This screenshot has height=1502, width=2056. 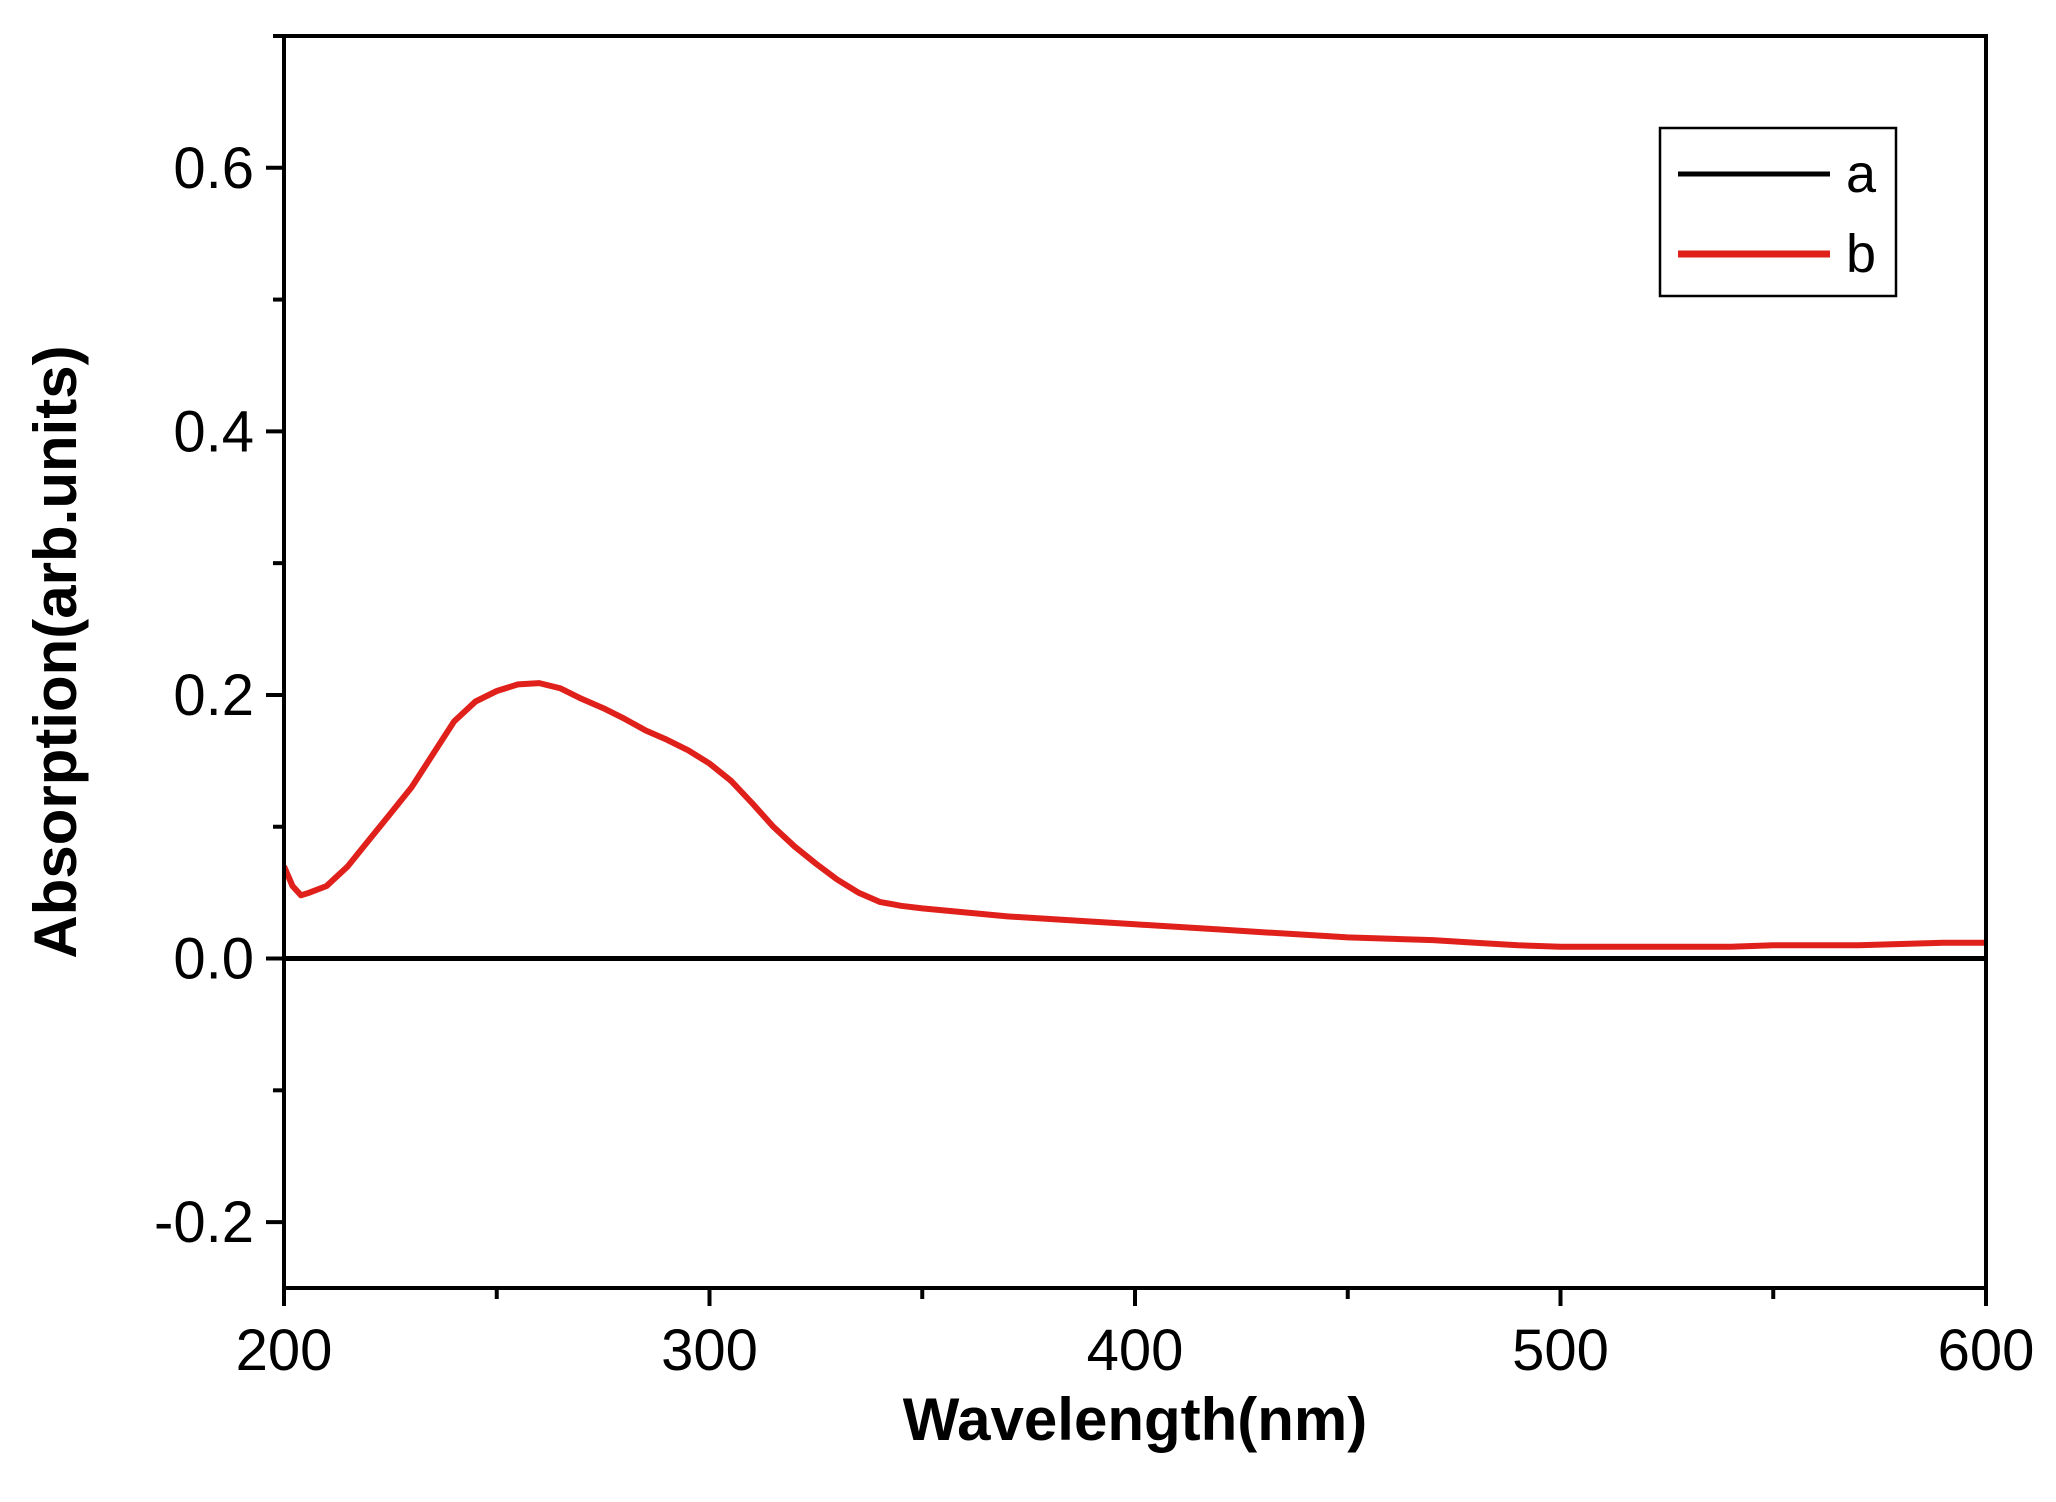 I want to click on y-tick-label: 0.6, so click(x=213, y=168).